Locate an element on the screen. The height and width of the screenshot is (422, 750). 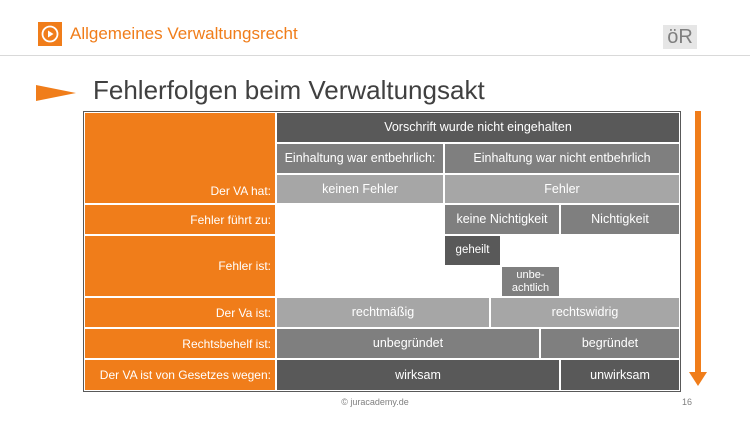
subject-badge: öR is located at coordinates (680, 37).